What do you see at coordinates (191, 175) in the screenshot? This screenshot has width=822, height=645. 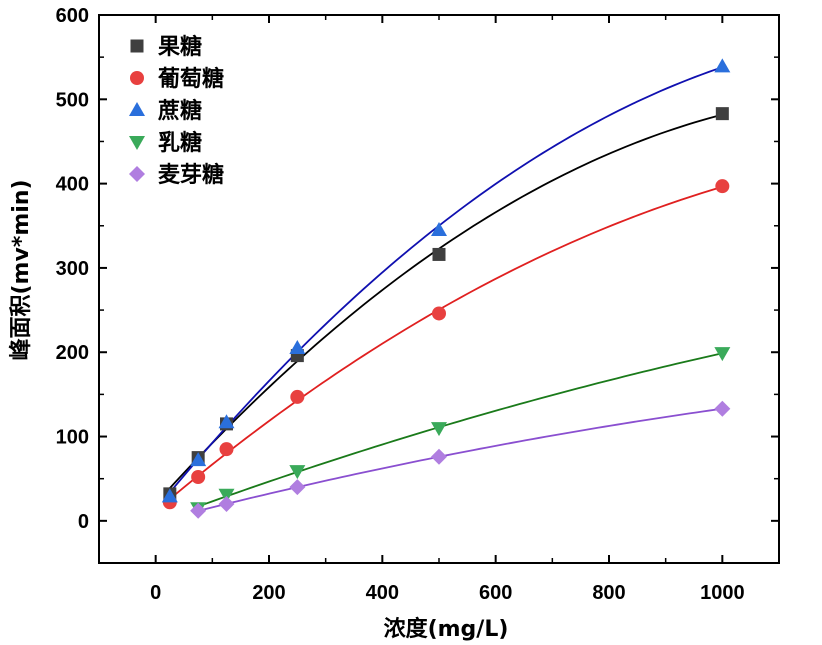 I see `legend-label: 麦芽糖` at bounding box center [191, 175].